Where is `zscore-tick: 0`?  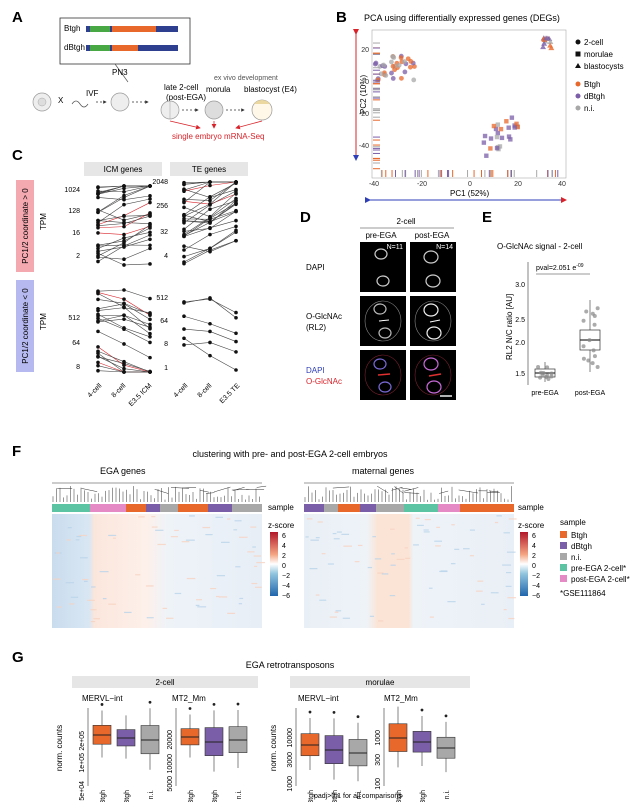
zscore-tick: 0 is located at coordinates (534, 566).